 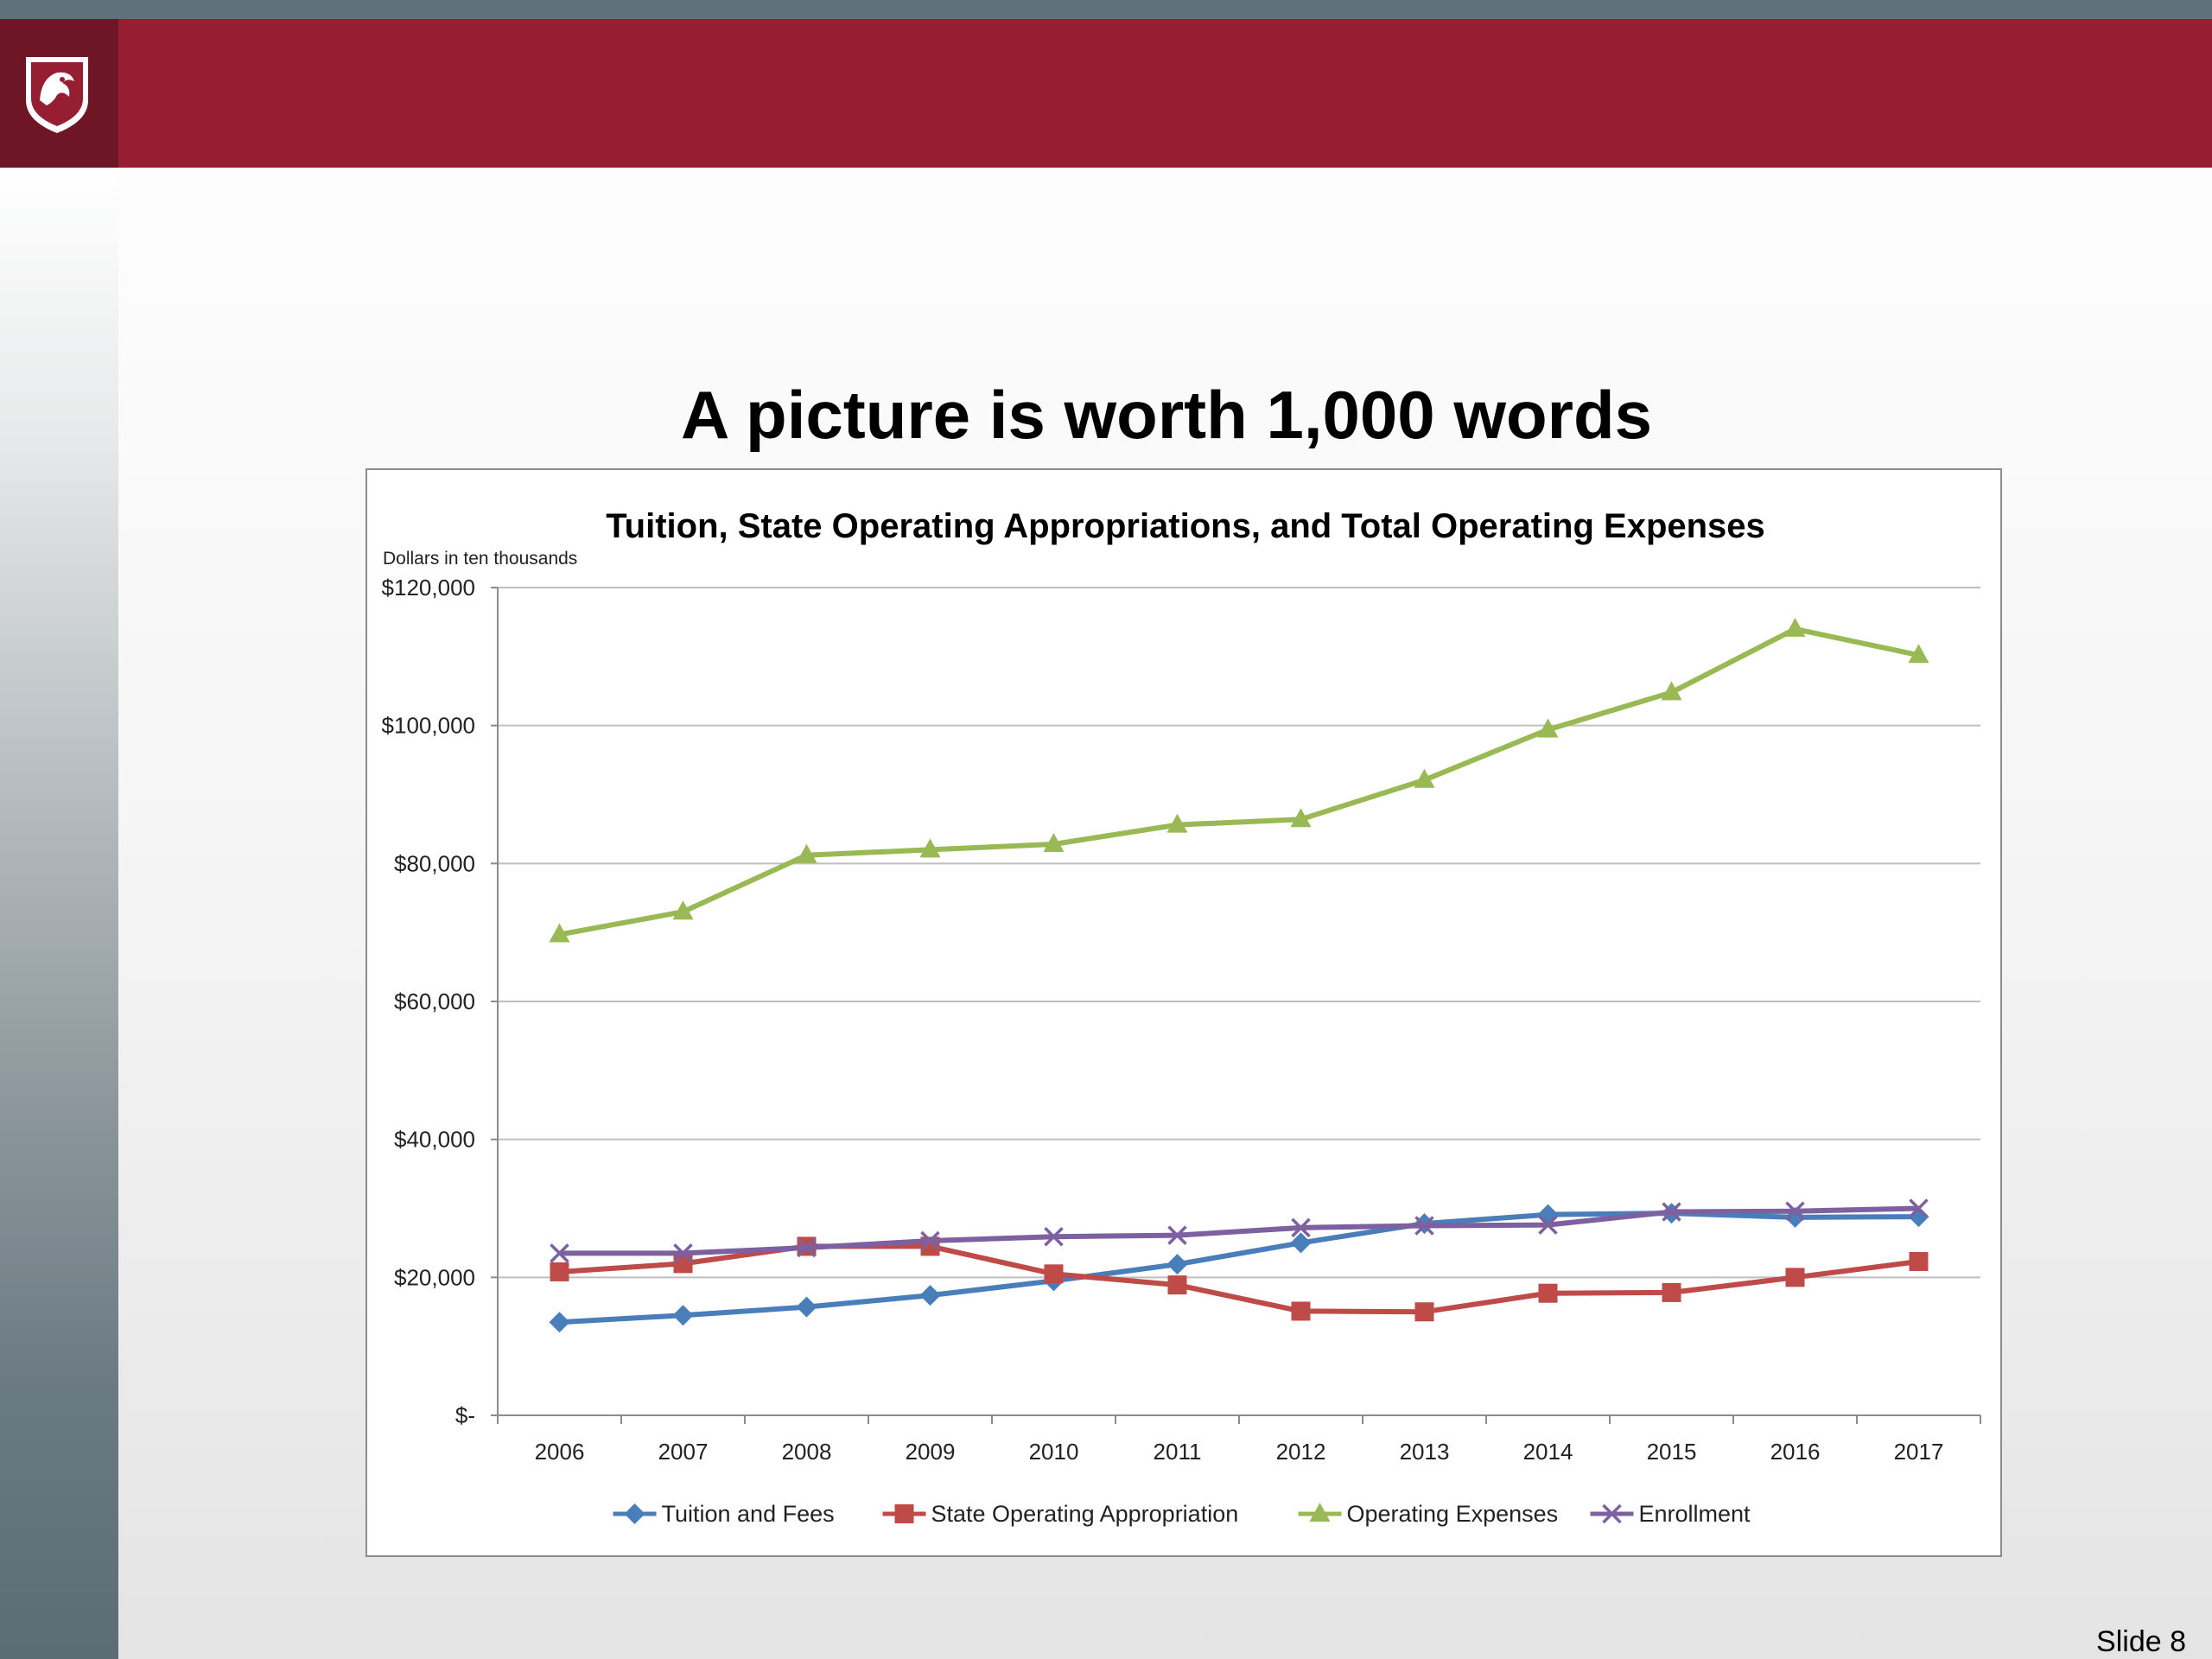 I want to click on x-tick-label: 2007, so click(x=683, y=1452).